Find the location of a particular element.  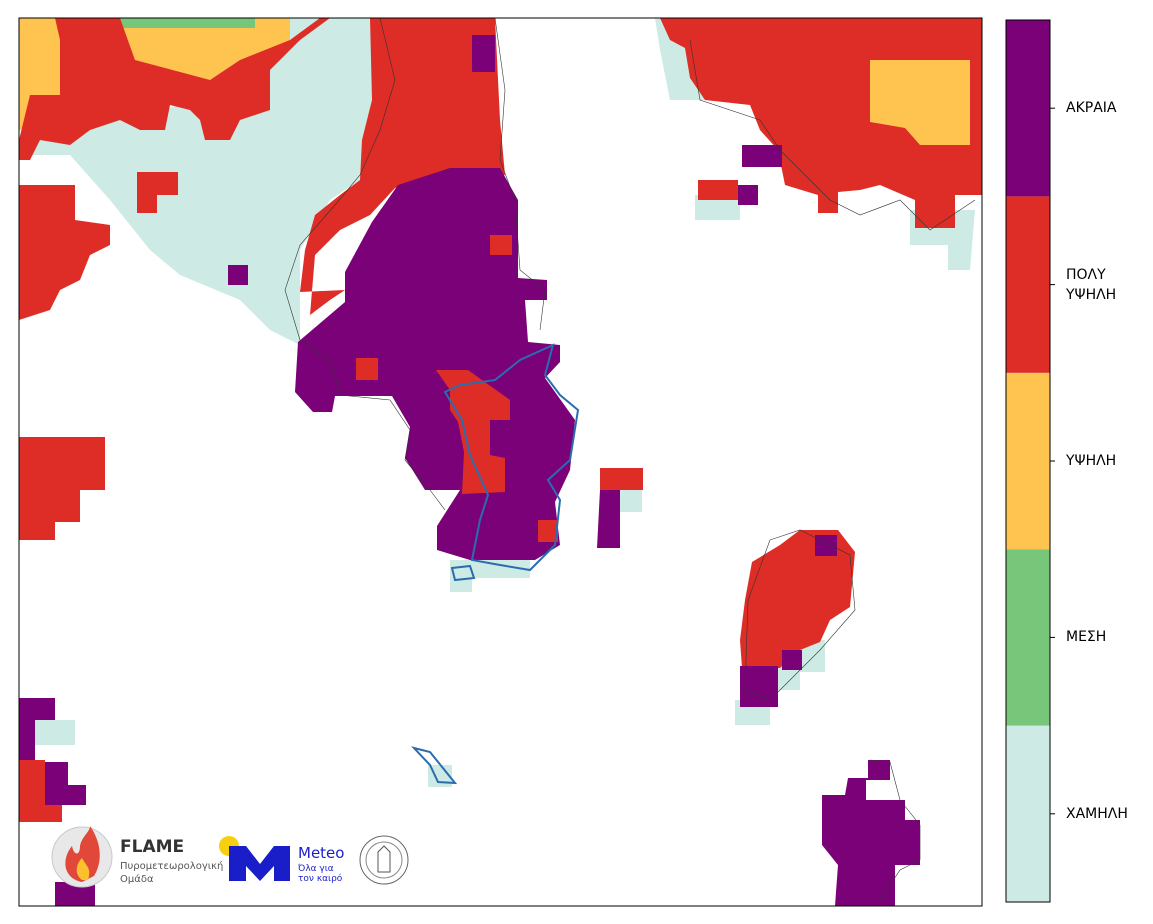

colorbar-label: ΥΨΗΛΗ is located at coordinates (1091, 461).